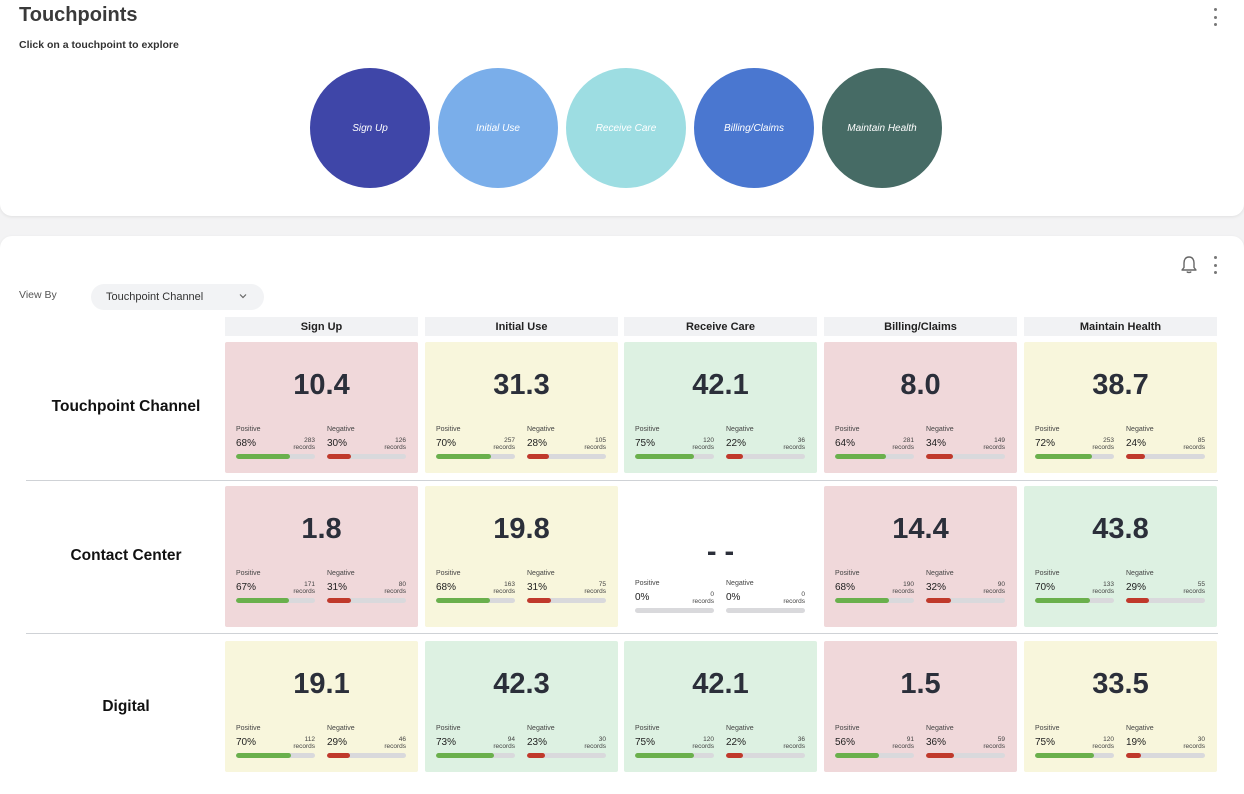 This screenshot has height=794, width=1244. I want to click on positive-percent: 72%, so click(1045, 443).